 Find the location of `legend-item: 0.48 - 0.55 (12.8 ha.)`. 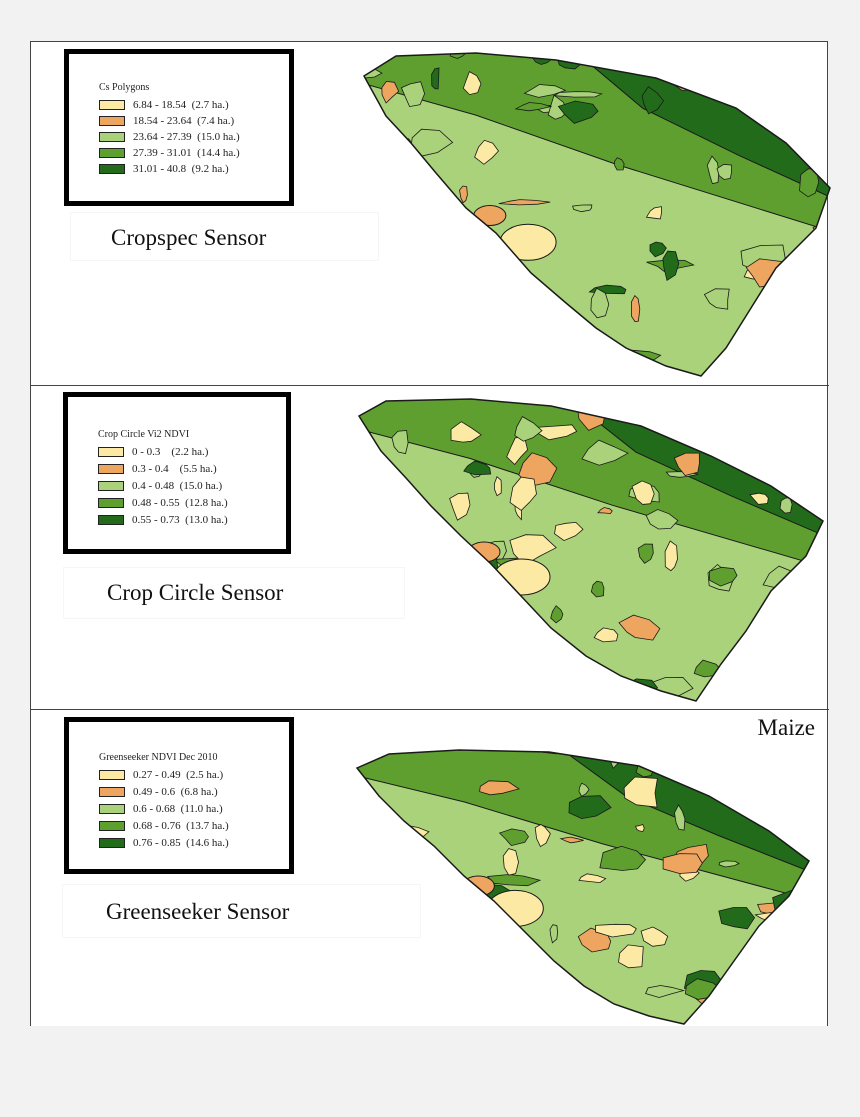

legend-item: 0.48 - 0.55 (12.8 ha.) is located at coordinates (163, 503).